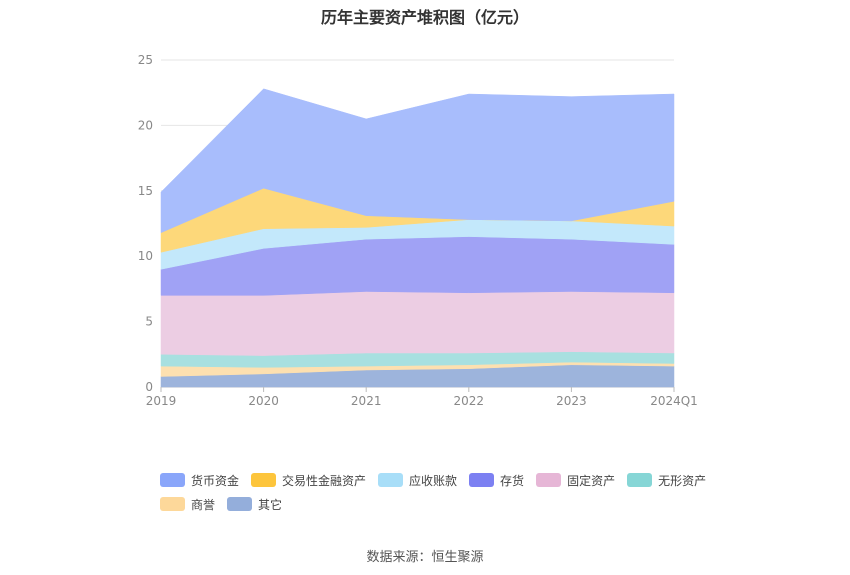 The image size is (850, 575). What do you see at coordinates (203, 504) in the screenshot?
I see `legend-label: 商誉` at bounding box center [203, 504].